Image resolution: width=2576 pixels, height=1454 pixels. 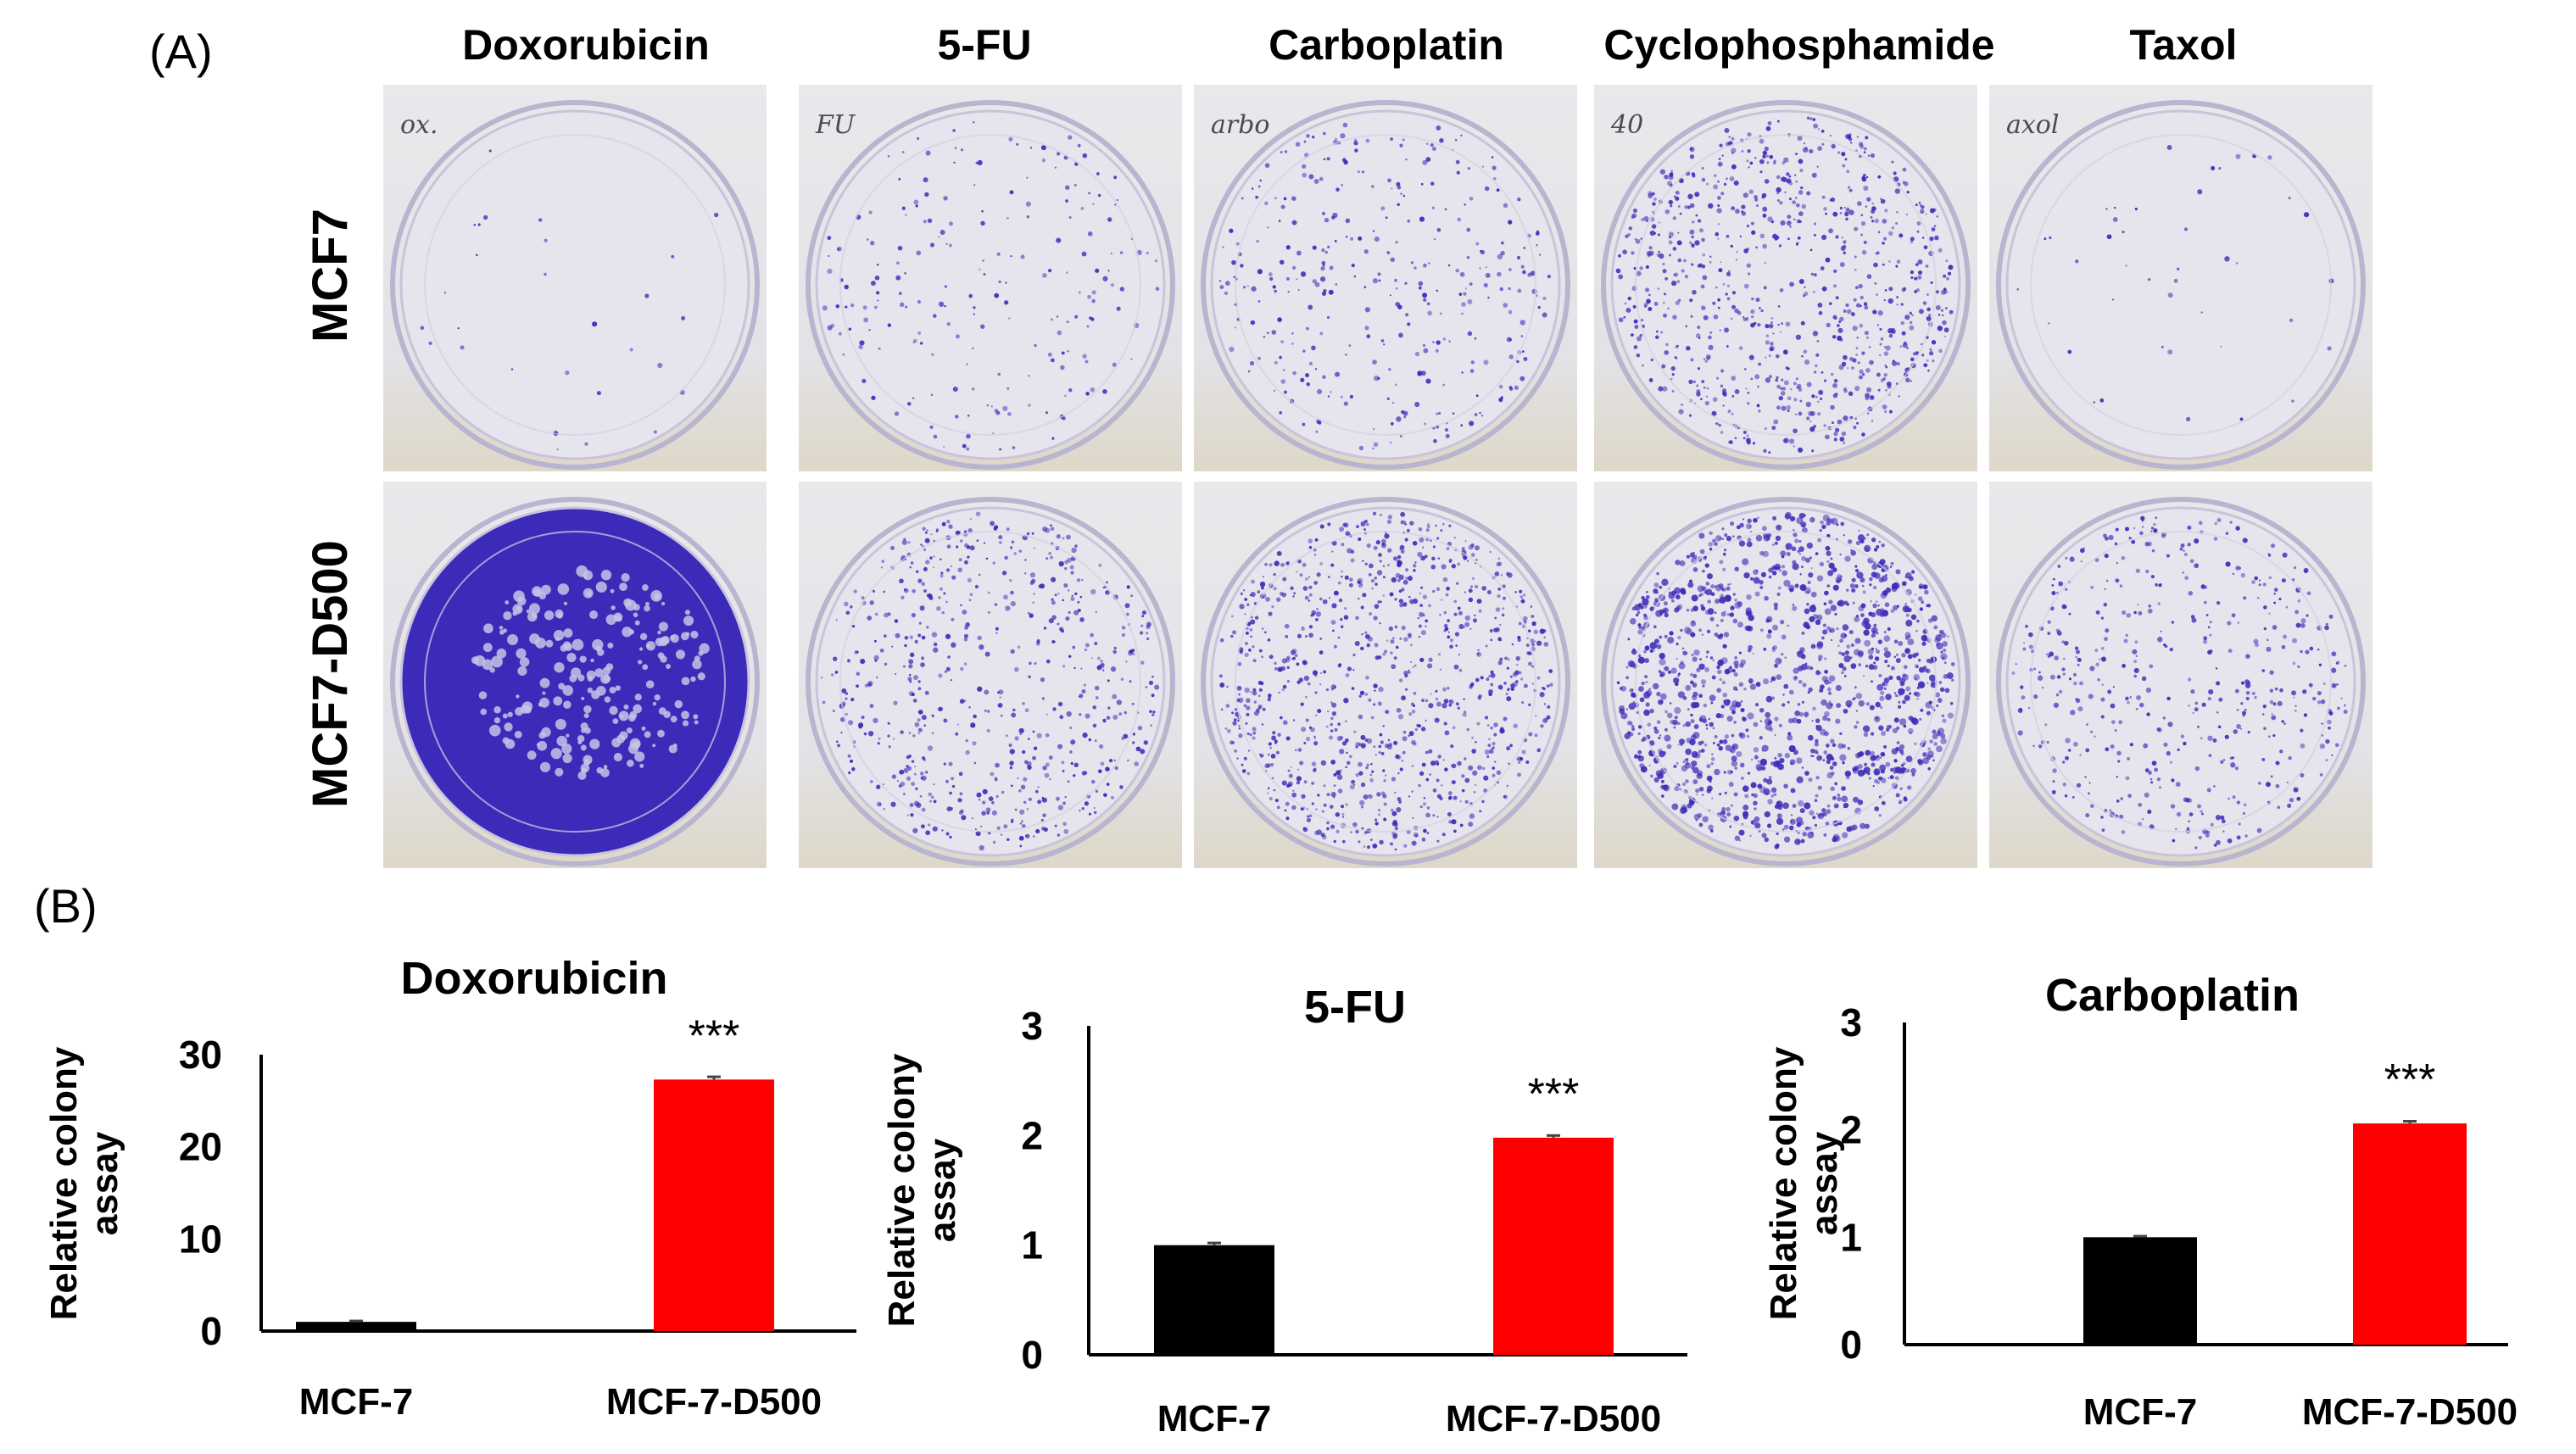 What do you see at coordinates (1240, 125) in the screenshot?
I see `dish-annotation: arbo` at bounding box center [1240, 125].